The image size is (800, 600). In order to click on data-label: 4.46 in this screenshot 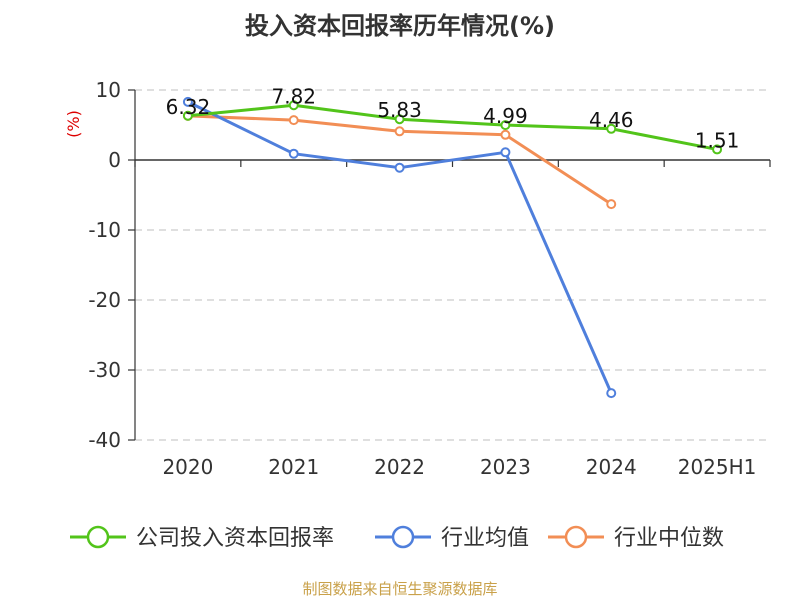, I will do `click(611, 120)`.